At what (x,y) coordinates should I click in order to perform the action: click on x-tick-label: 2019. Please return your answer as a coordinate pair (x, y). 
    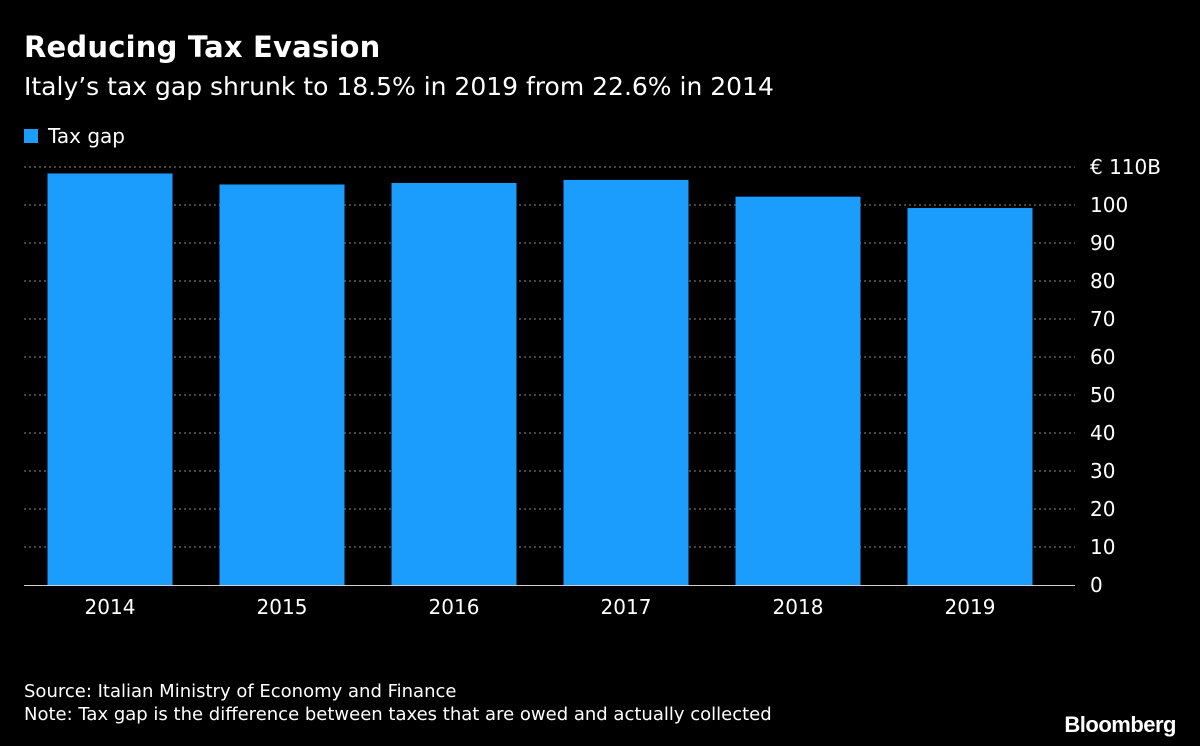
    Looking at the image, I should click on (970, 607).